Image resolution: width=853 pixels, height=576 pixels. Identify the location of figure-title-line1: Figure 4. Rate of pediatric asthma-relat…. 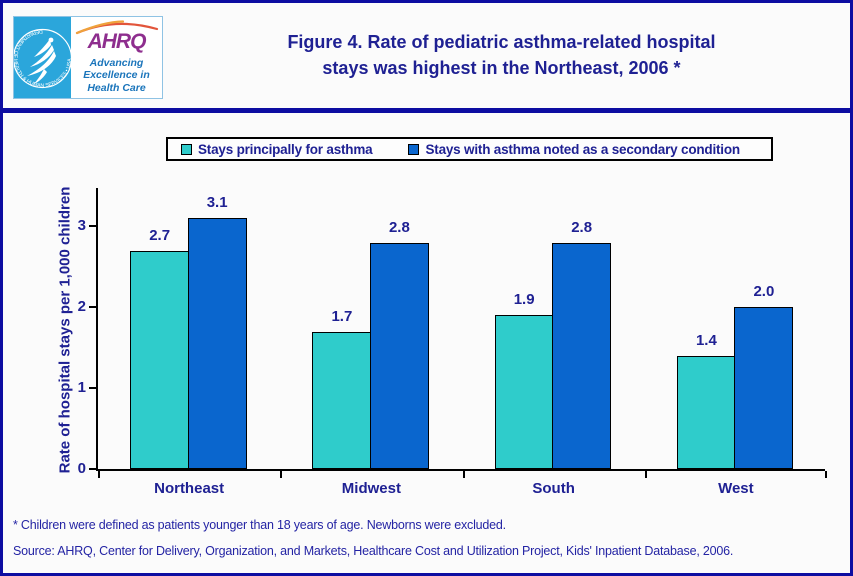
(501, 42).